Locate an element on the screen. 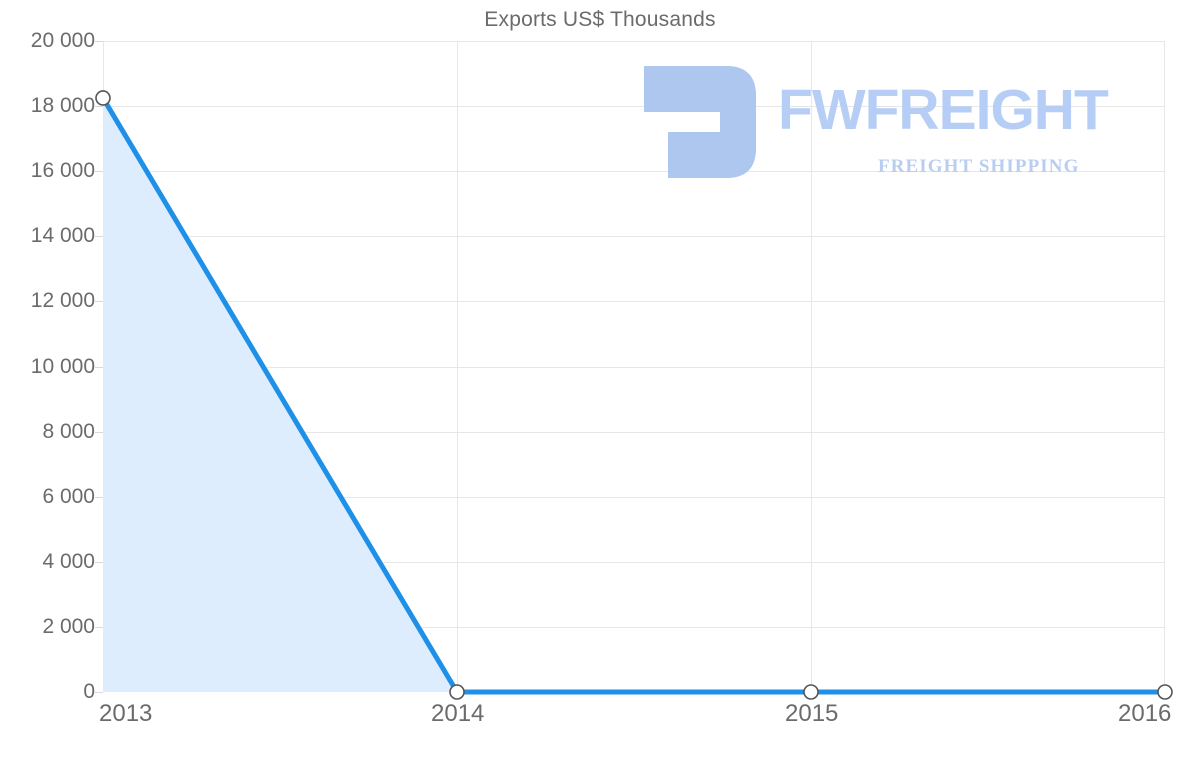 The height and width of the screenshot is (763, 1200). y-axis-tick-label: 20 000 is located at coordinates (62, 40).